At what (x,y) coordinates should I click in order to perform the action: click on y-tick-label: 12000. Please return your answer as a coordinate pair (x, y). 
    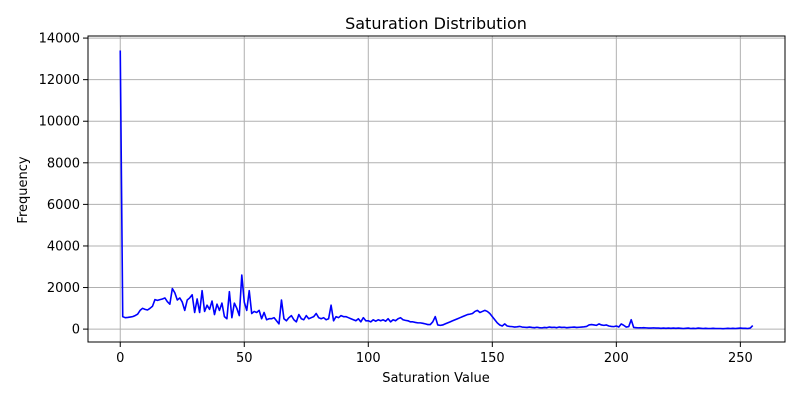
    Looking at the image, I should click on (59, 80).